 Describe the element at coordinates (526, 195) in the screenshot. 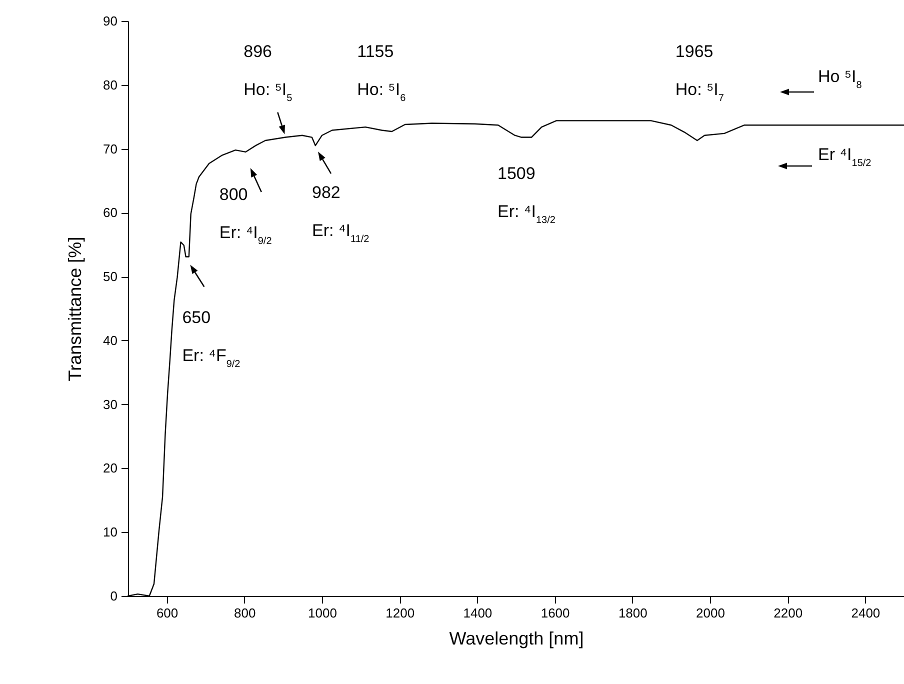

I see `annotation: 1509 Er: ⁴I$_{13/2}$` at that location.